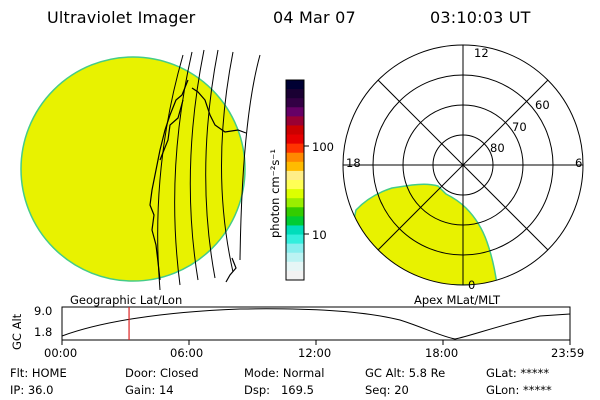 The image size is (600, 400). What do you see at coordinates (38, 373) in the screenshot?
I see `status-flight: Flt: HOME` at bounding box center [38, 373].